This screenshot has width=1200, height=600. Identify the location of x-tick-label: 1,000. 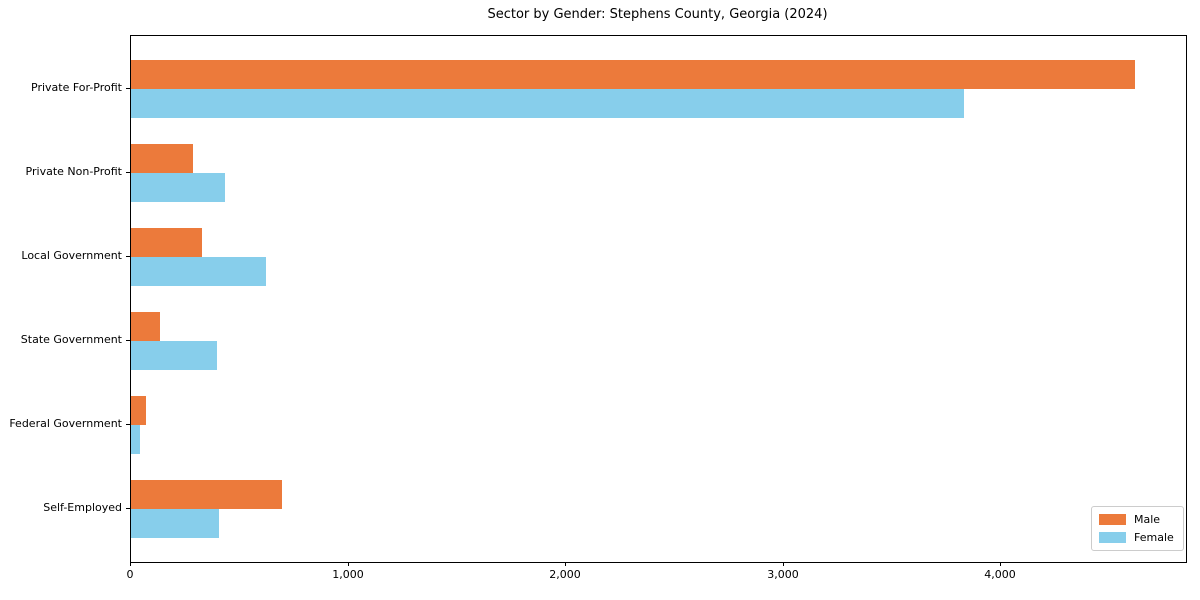
(348, 574).